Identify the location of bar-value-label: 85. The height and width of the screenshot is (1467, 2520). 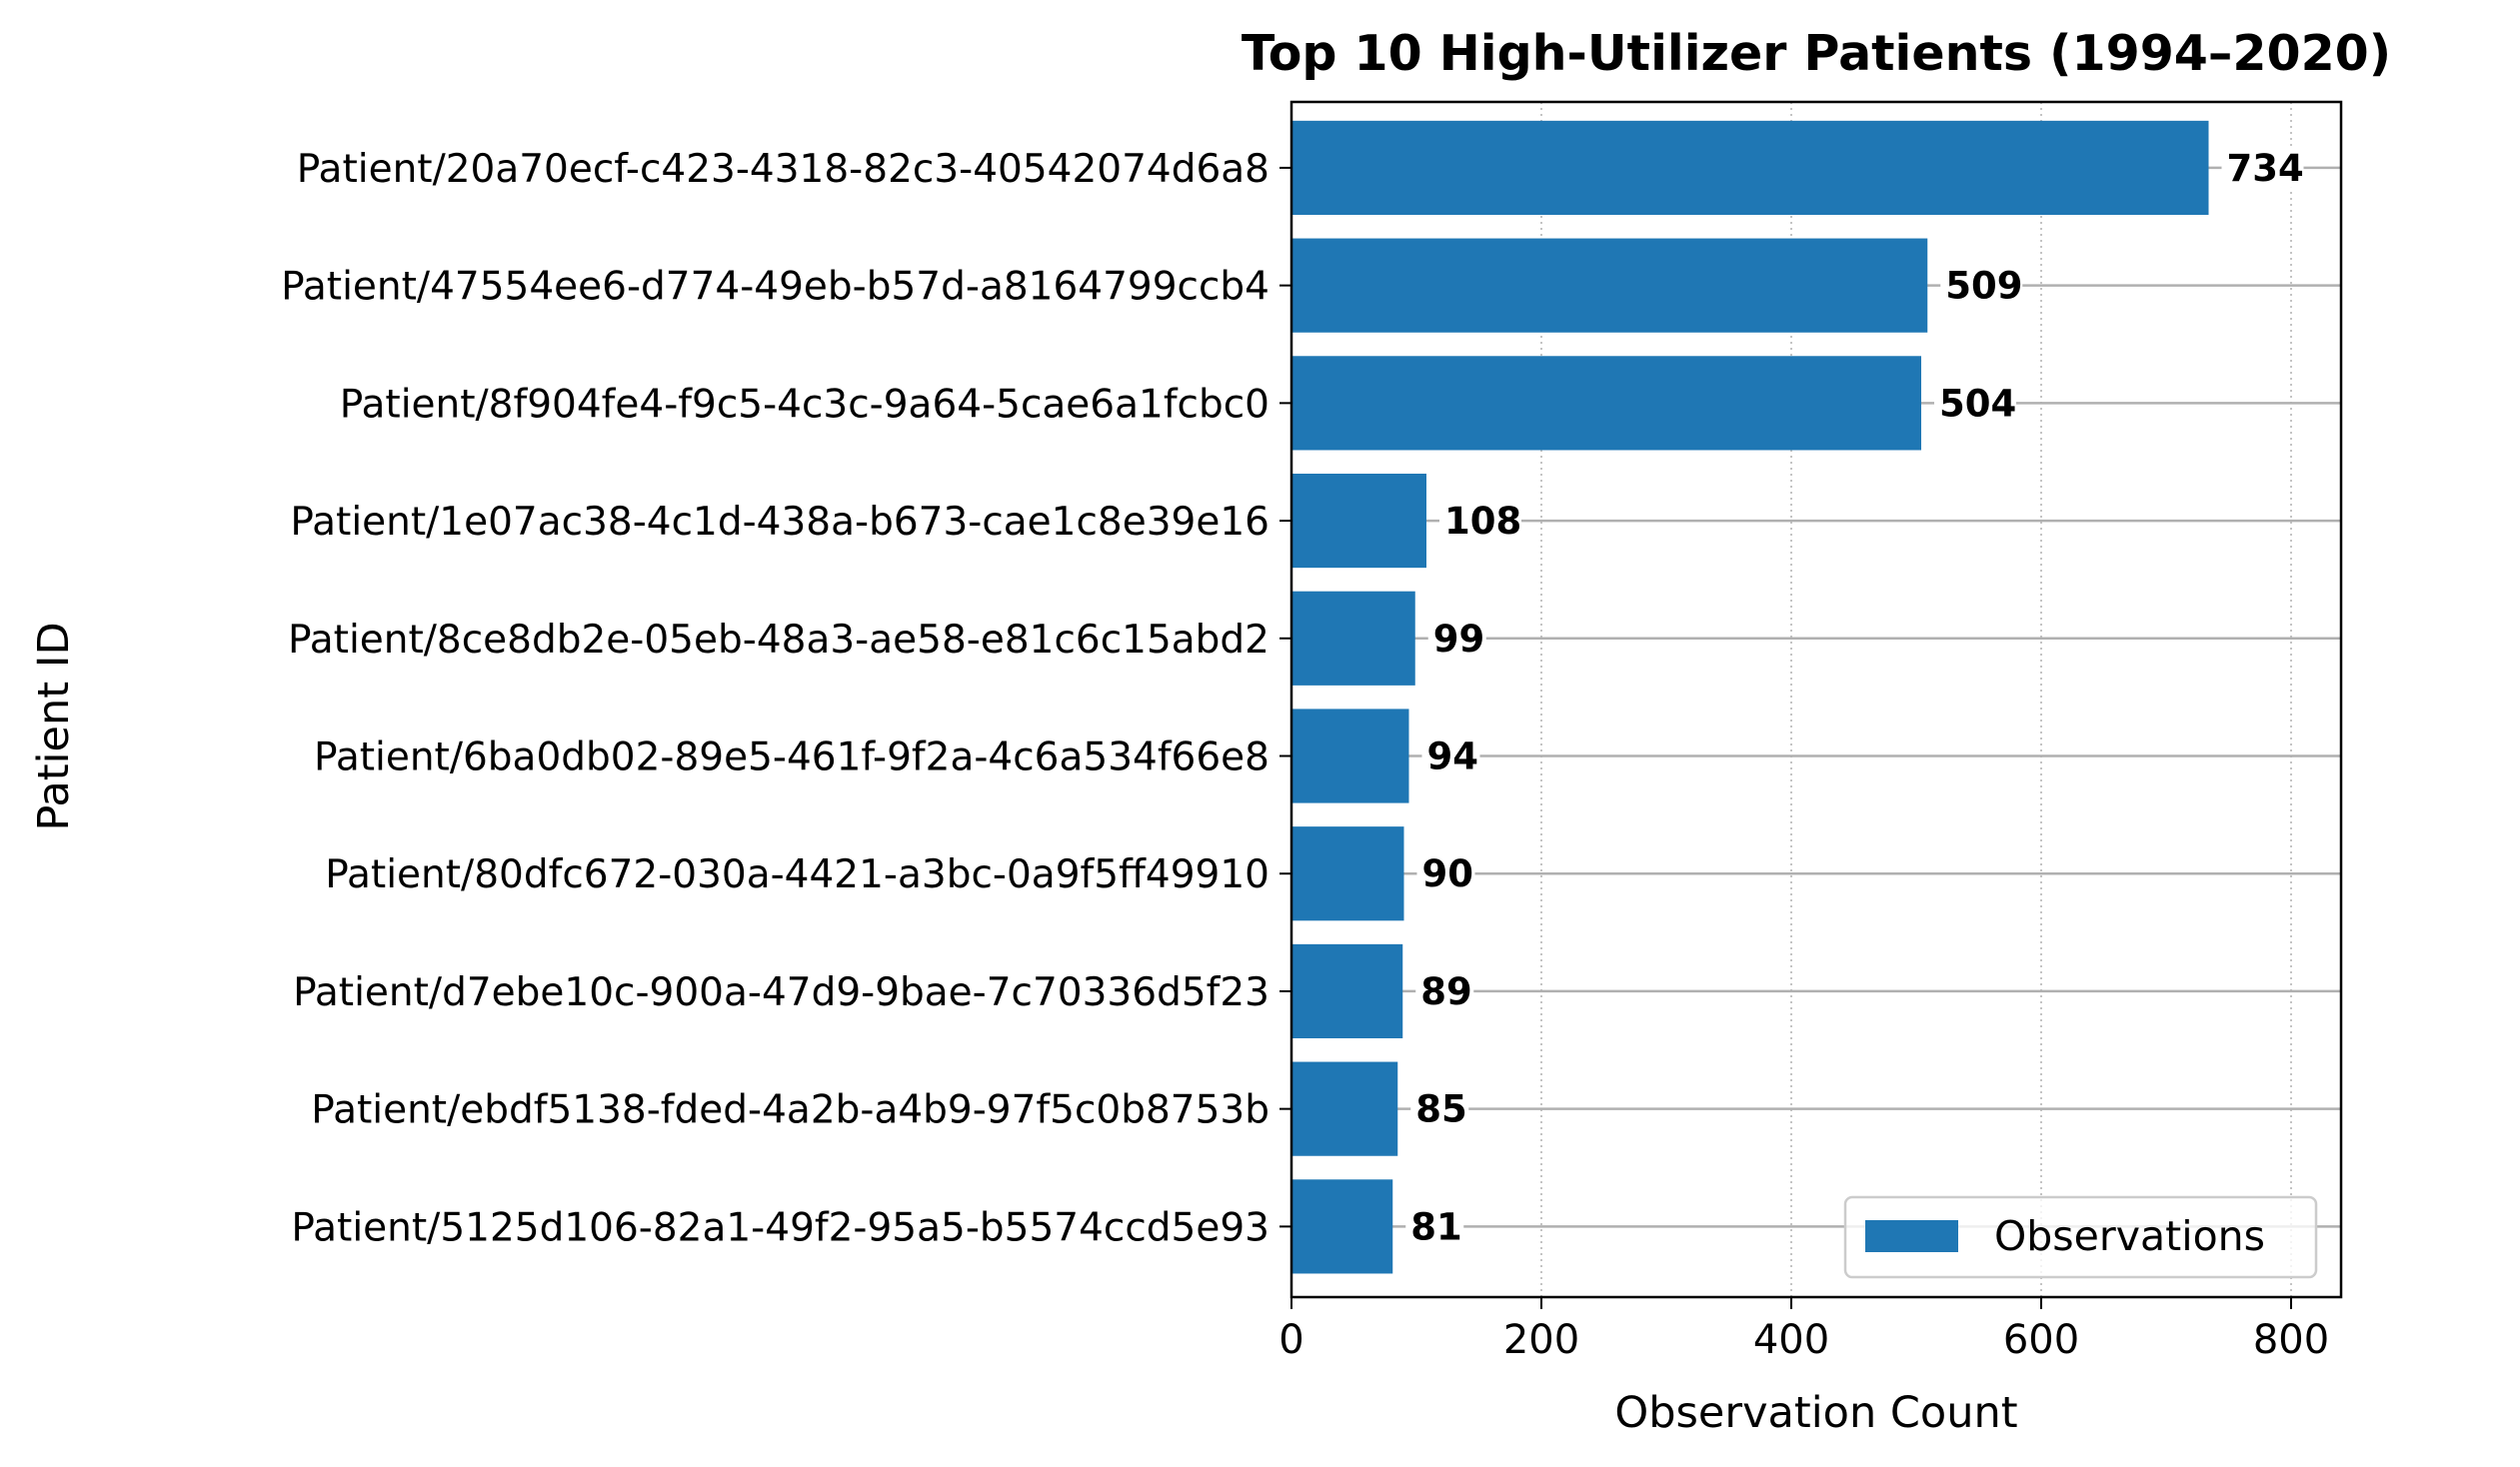
(1441, 1109).